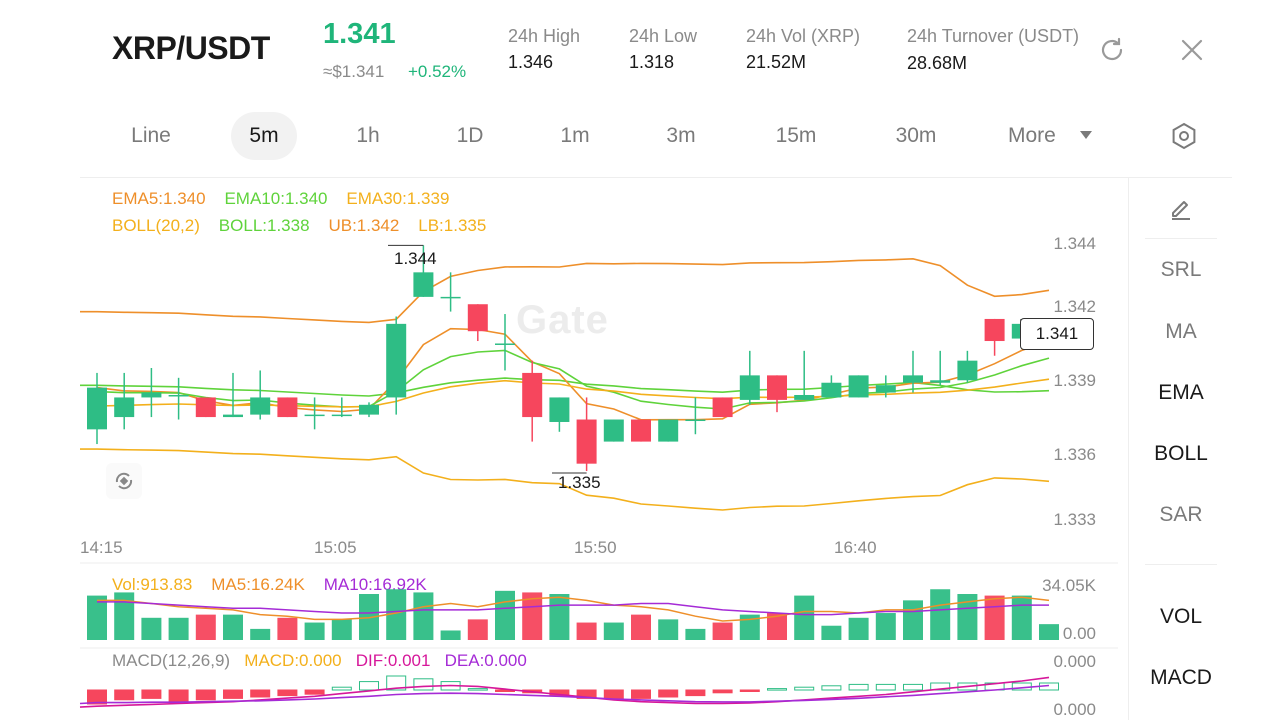 The image size is (1280, 720). What do you see at coordinates (993, 36) in the screenshot?
I see `stat-turnover-label: 24h Turnover (USDT)` at bounding box center [993, 36].